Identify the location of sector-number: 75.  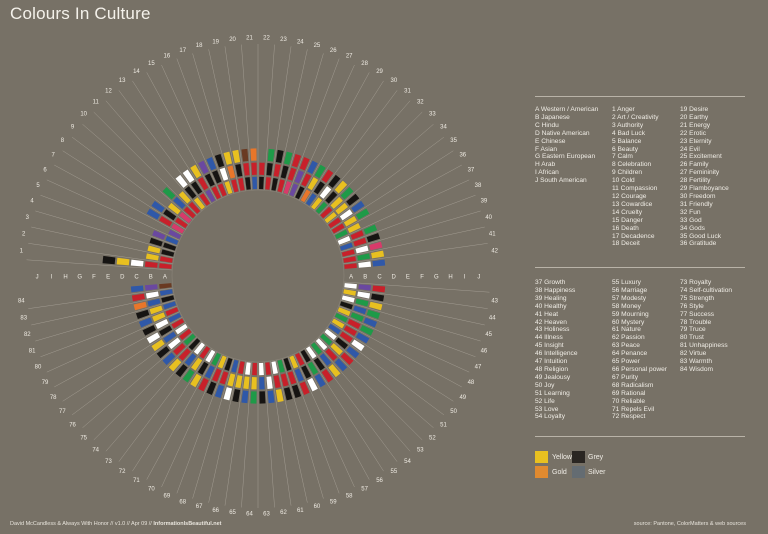
(83, 439).